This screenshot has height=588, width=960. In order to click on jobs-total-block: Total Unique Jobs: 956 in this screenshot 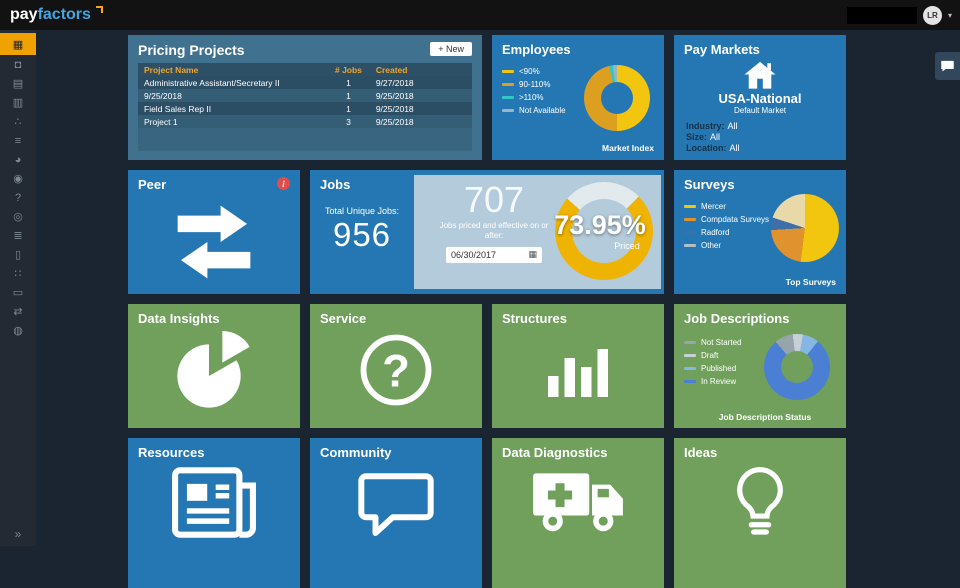, I will do `click(362, 230)`.